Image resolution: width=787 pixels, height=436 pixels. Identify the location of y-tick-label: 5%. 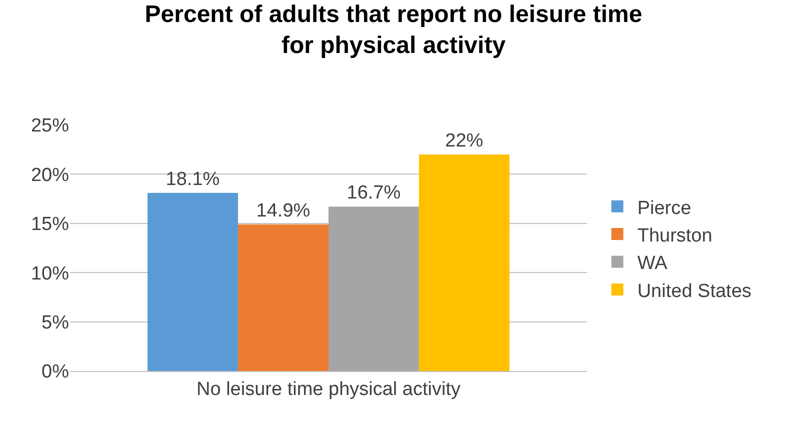
(56, 323).